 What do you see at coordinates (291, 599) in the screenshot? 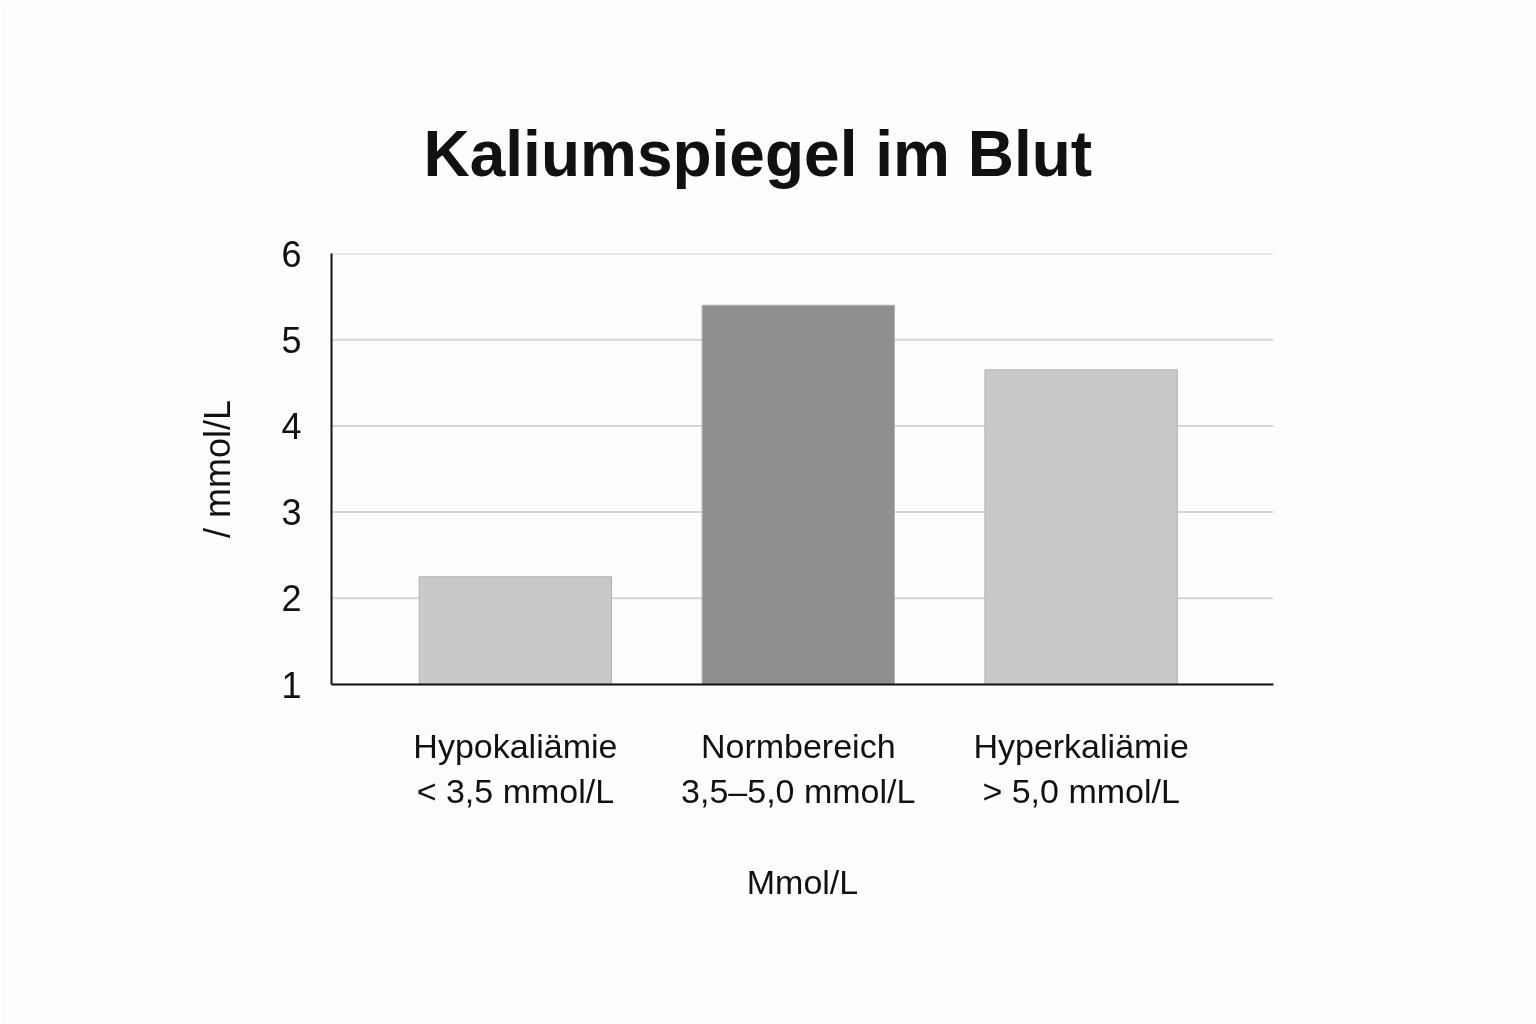
I see `y-tick-label: 2` at bounding box center [291, 599].